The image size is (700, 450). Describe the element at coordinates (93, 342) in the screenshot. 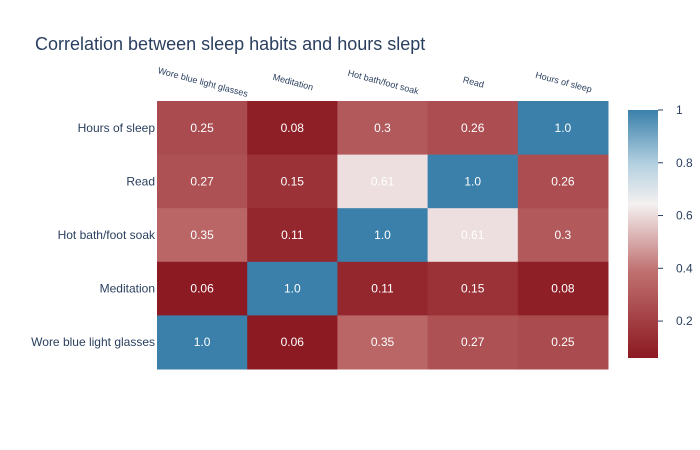

I see `y-tick-label: Wore blue light glasses` at that location.